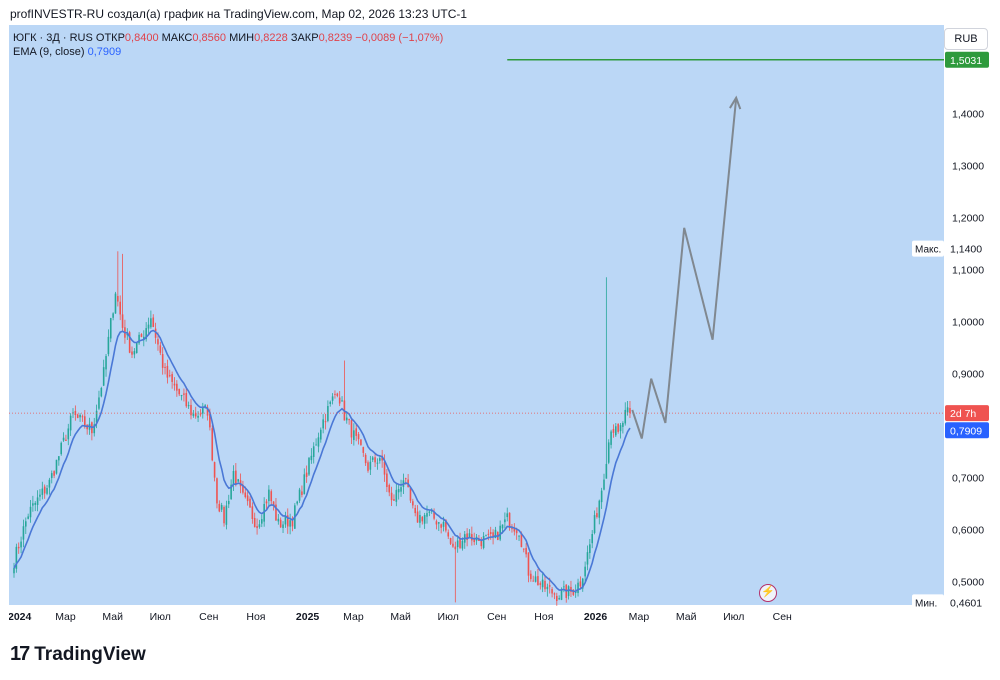 Image resolution: width=1000 pixels, height=680 pixels. Describe the element at coordinates (768, 593) in the screenshot. I see `bolt-icon: ⚡` at that location.